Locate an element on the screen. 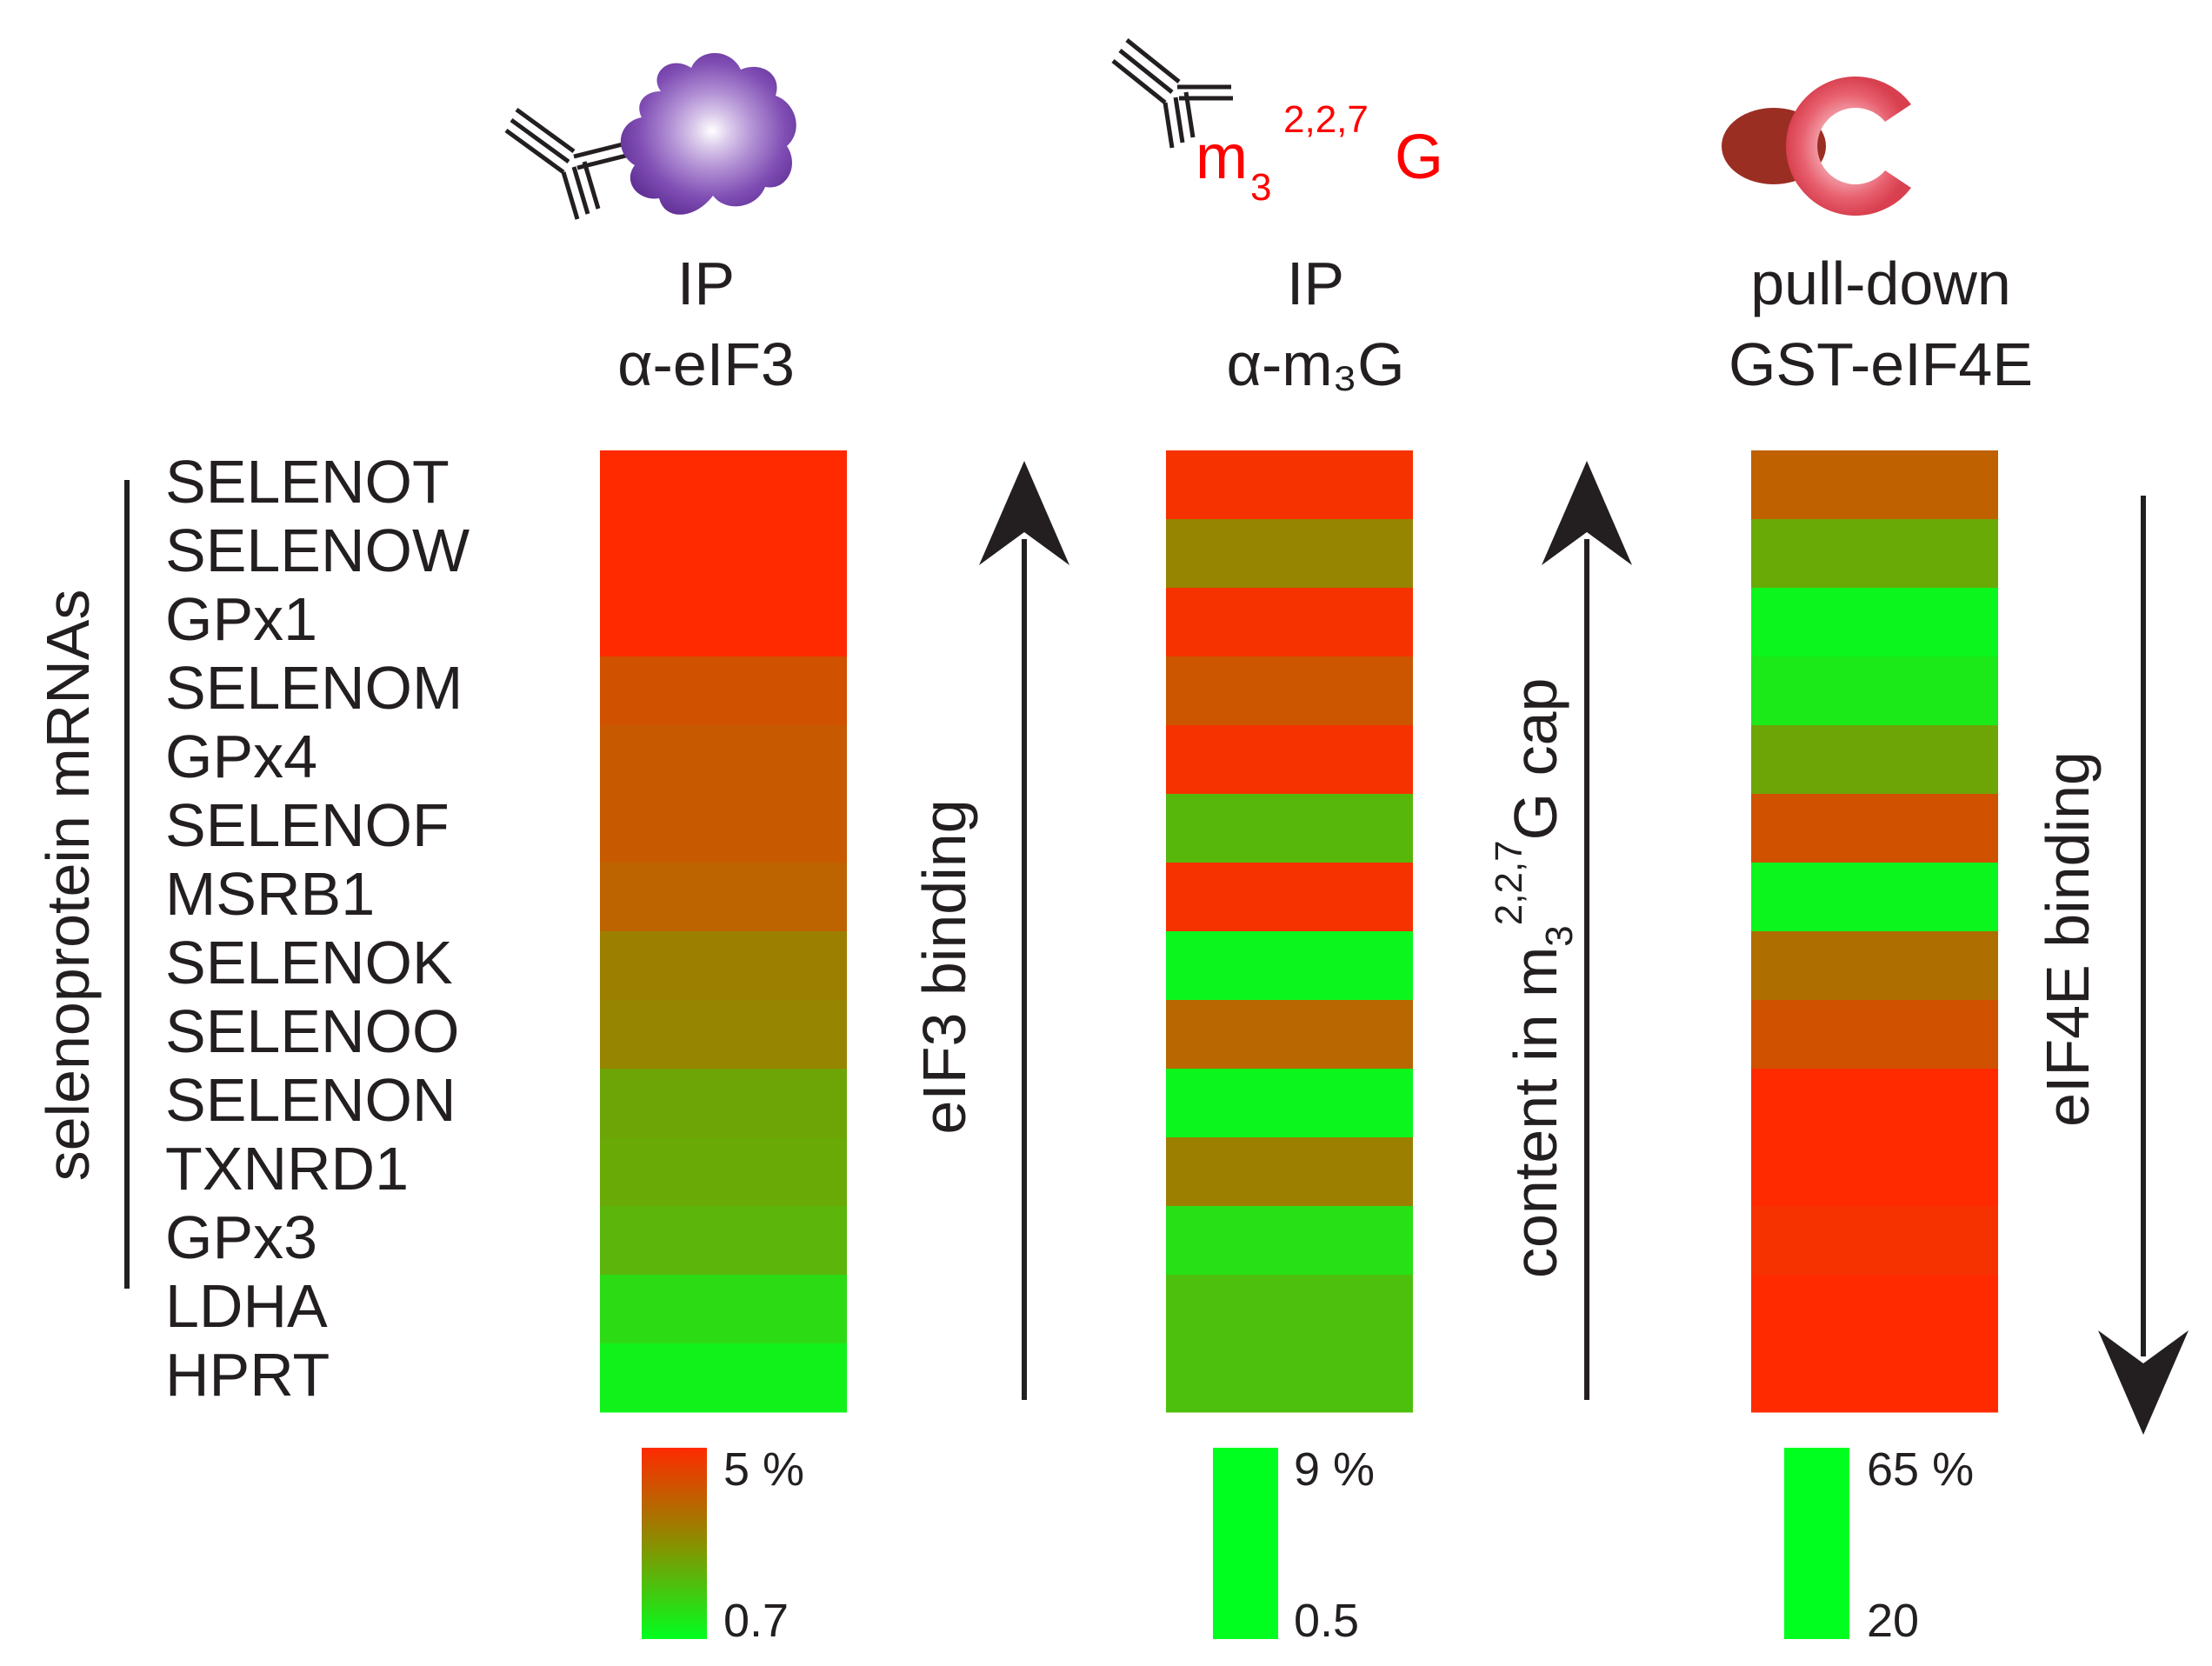 This screenshot has width=2212, height=1666. heatmap-cell-m3G-GPx4 is located at coordinates (1289, 760).